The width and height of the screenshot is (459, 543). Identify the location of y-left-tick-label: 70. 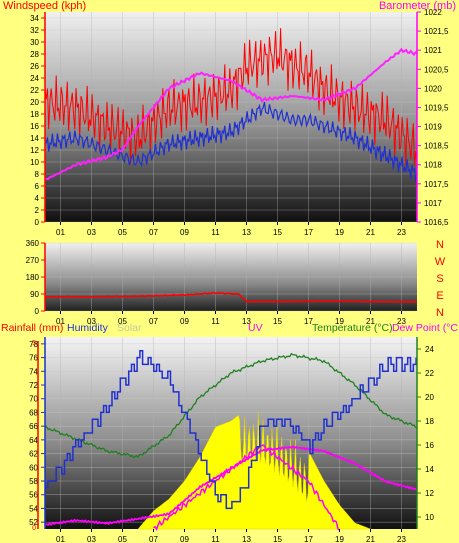
(33, 399).